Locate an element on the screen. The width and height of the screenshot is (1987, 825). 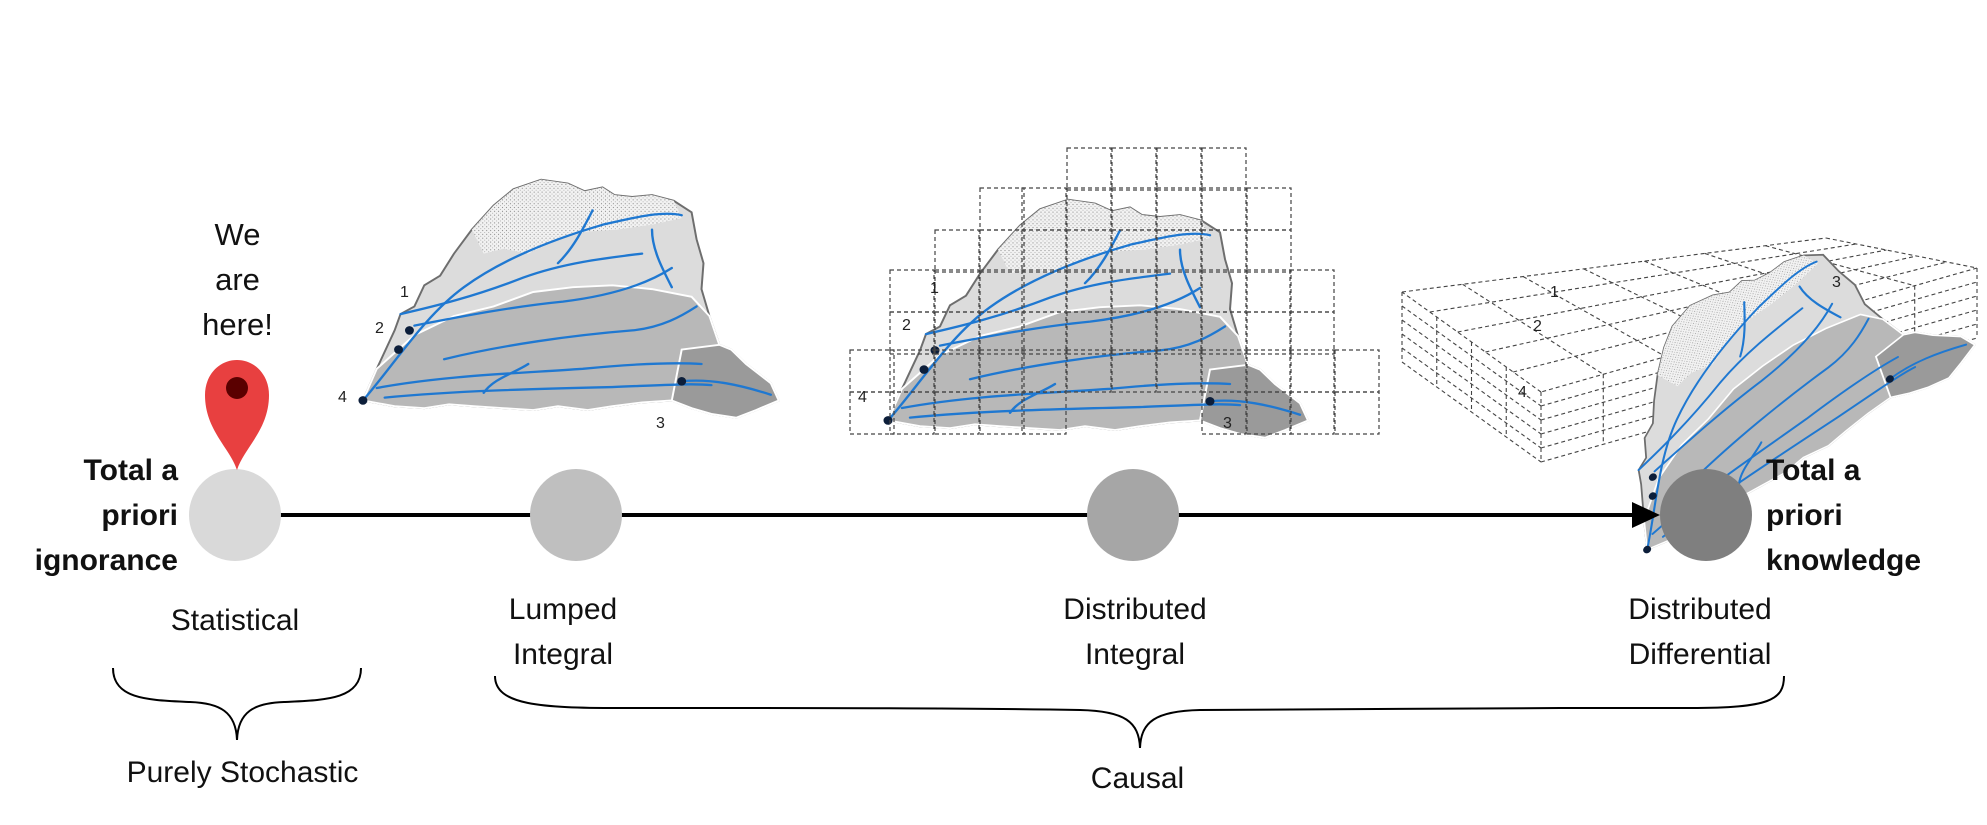
map-pin-icon is located at coordinates (237, 415).